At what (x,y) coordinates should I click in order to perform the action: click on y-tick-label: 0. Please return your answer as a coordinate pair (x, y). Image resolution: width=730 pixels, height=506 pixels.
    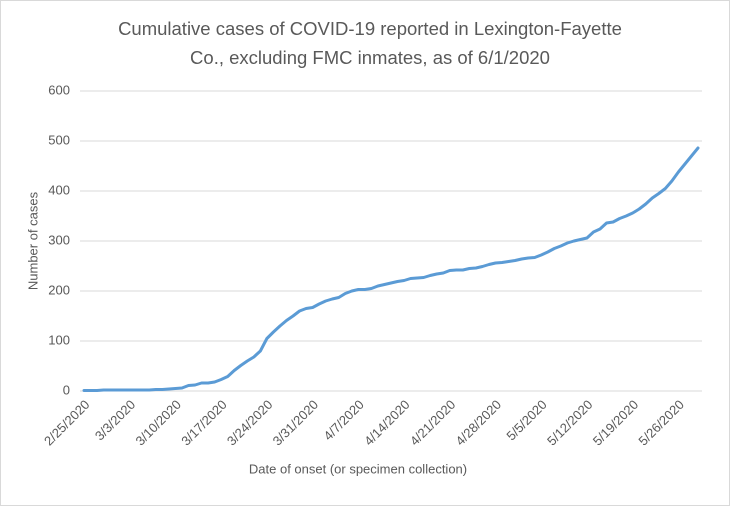
    Looking at the image, I should click on (66, 389).